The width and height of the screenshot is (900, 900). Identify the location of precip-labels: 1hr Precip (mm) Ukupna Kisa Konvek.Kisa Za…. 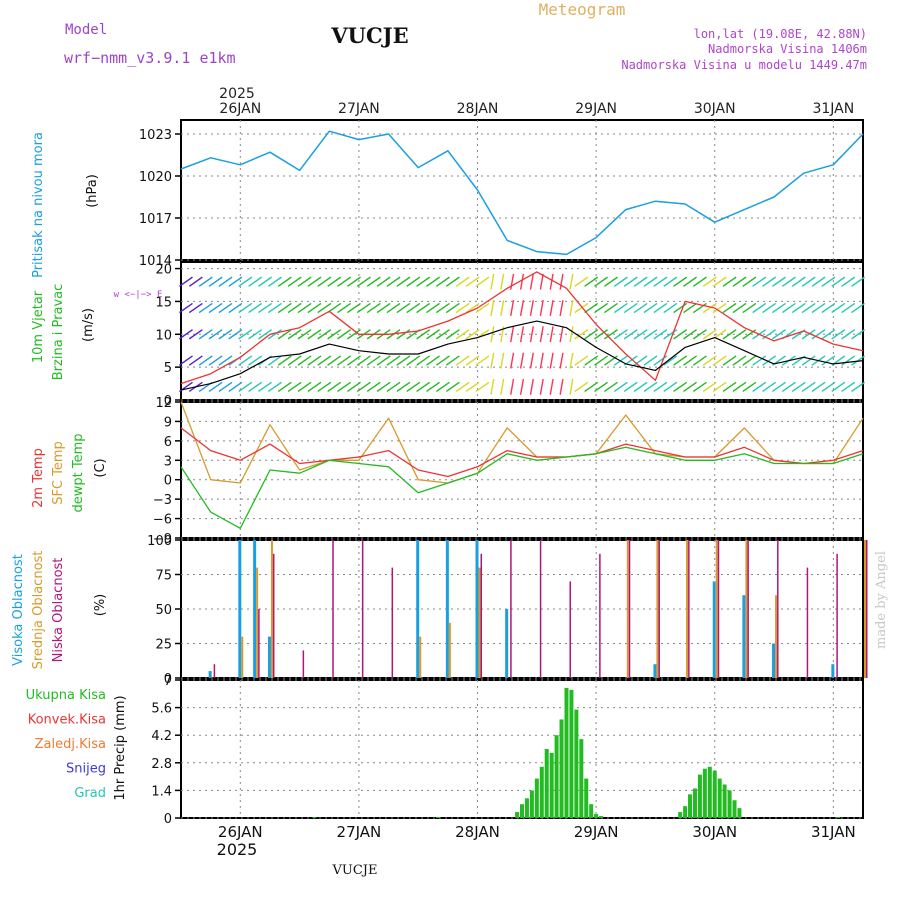
(77, 744).